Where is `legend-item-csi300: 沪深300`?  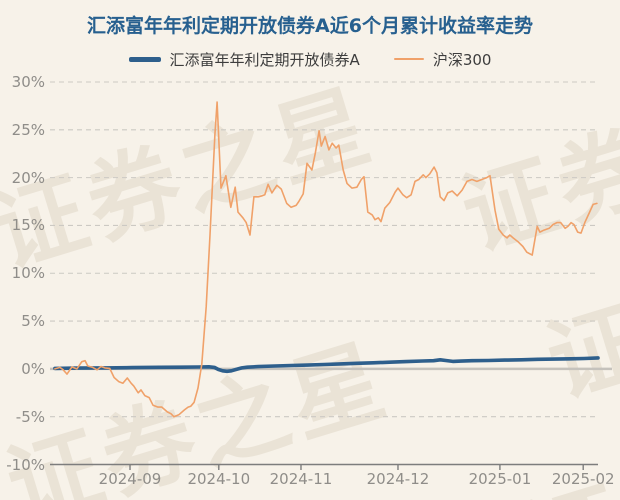
legend-item-csi300: 沪深300 is located at coordinates (442, 59).